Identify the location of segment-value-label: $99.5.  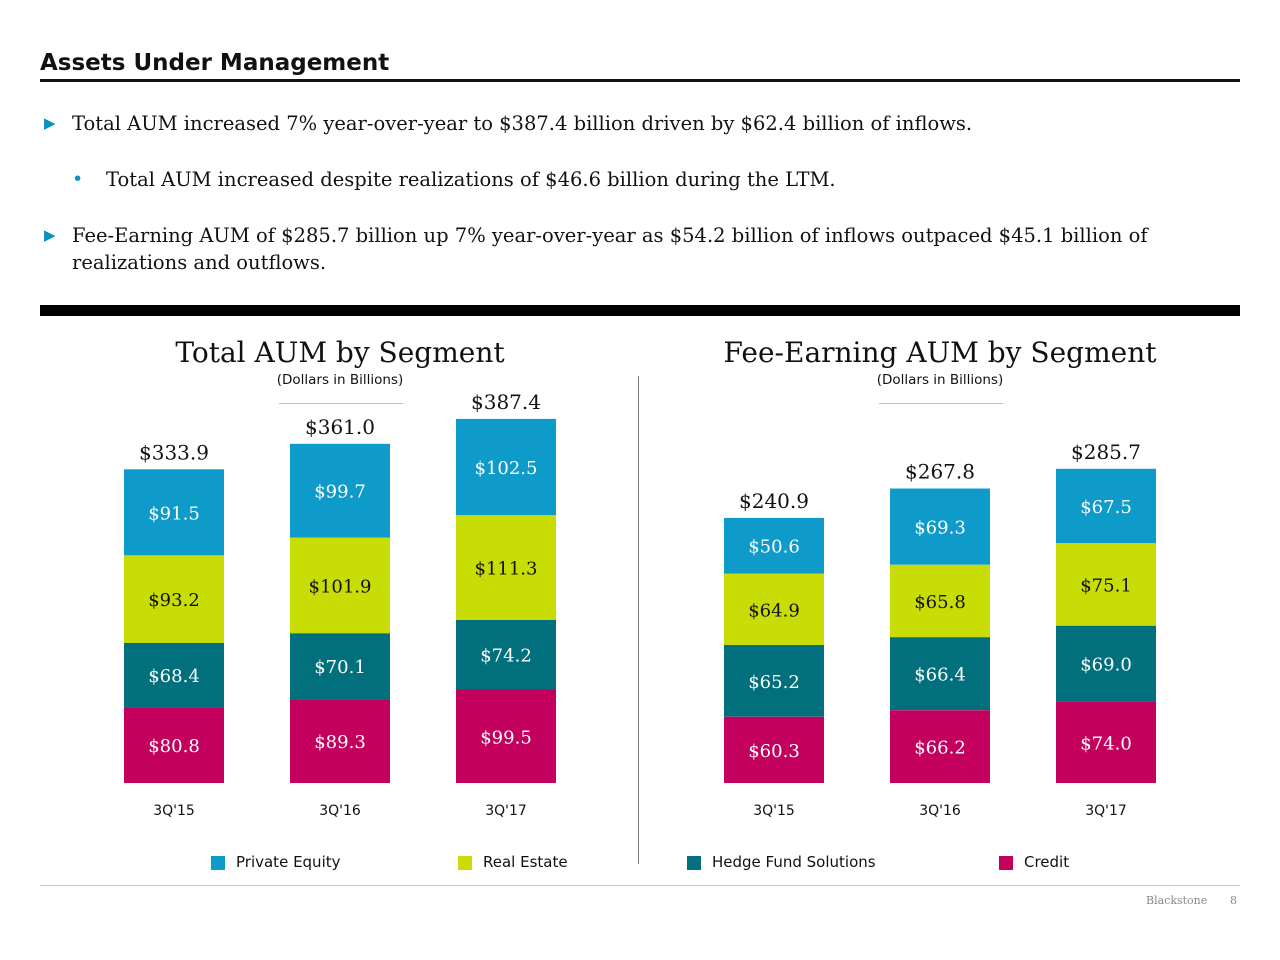
(506, 737).